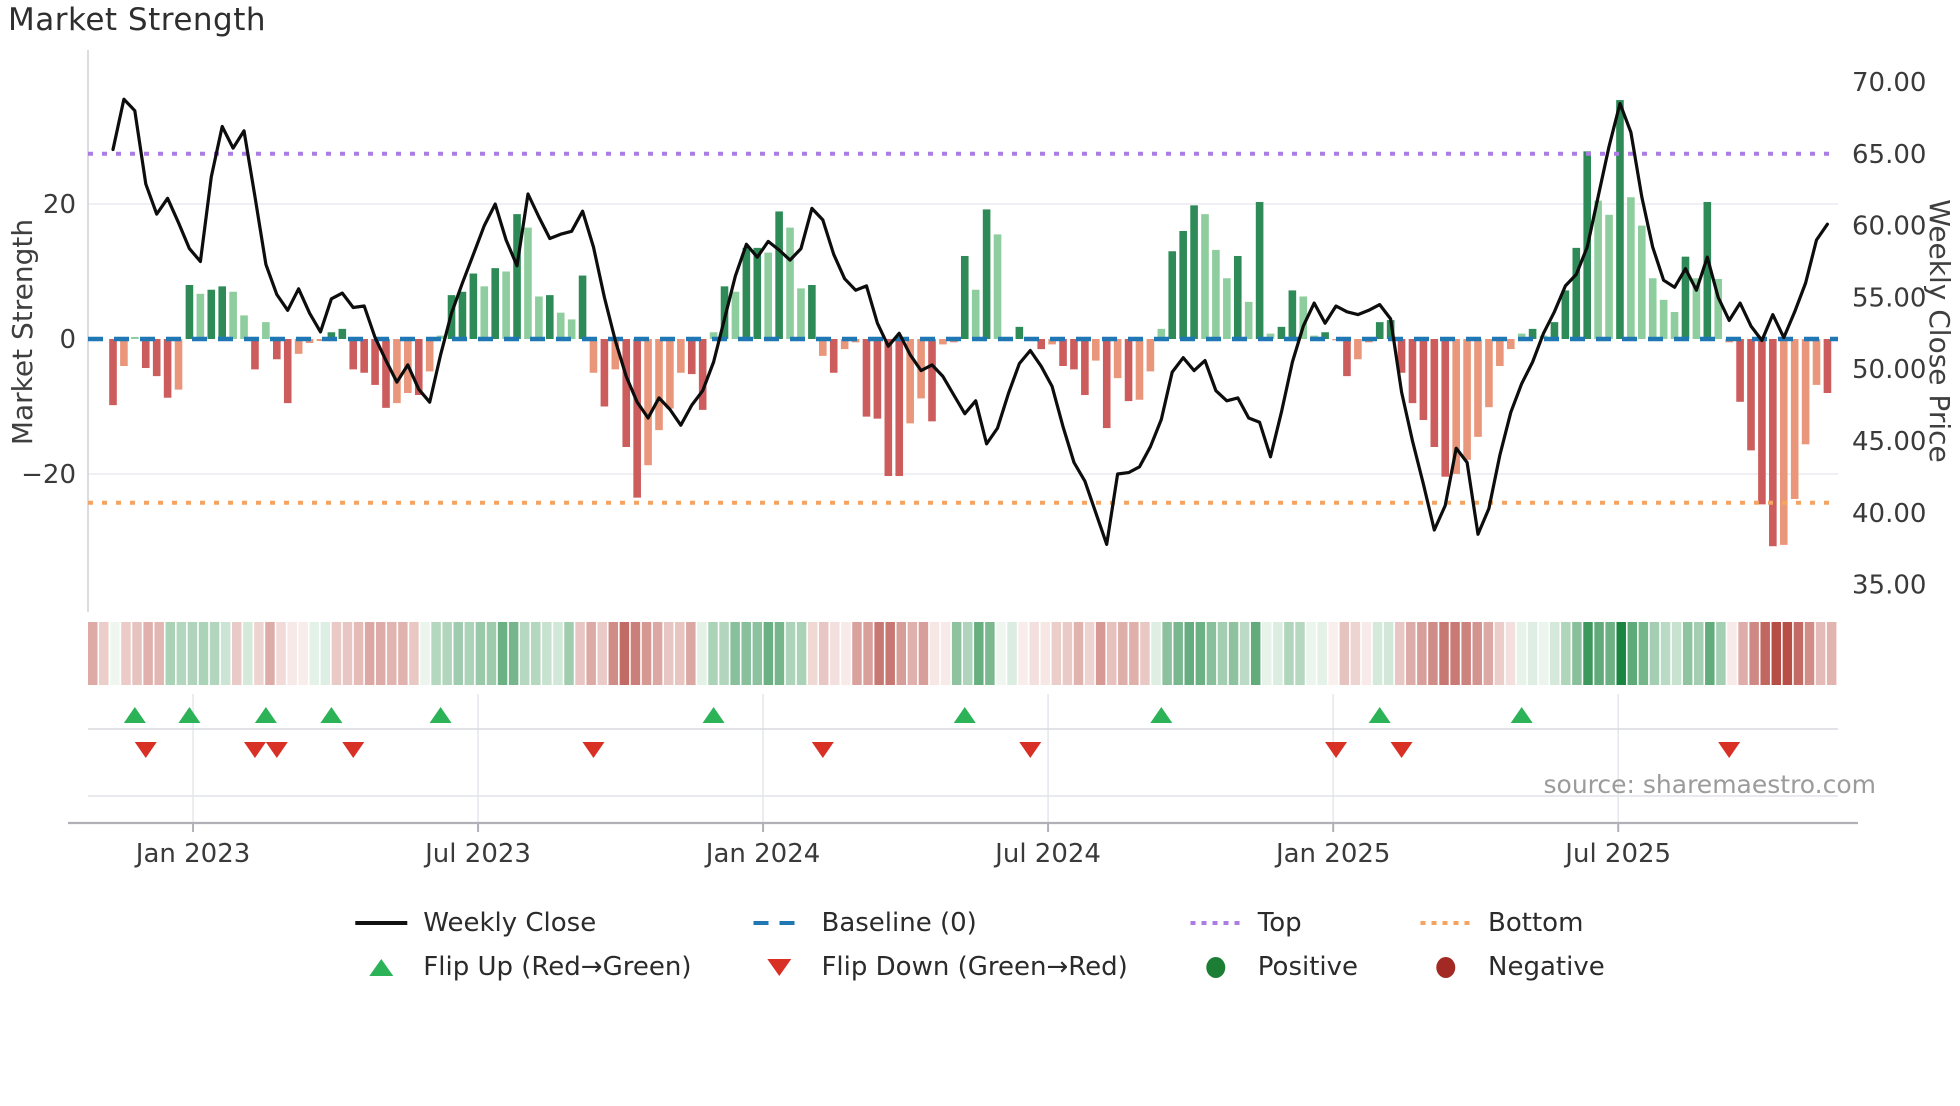 This screenshot has width=1960, height=1106. What do you see at coordinates (59, 205) in the screenshot?
I see `svg-text: 20` at bounding box center [59, 205].